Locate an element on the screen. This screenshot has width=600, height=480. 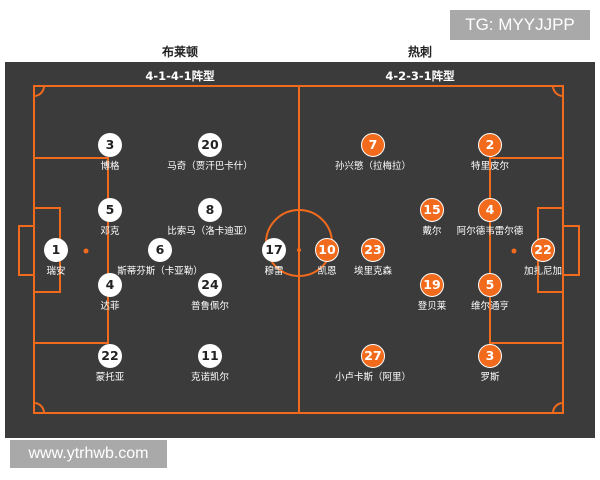
home-player: 1 瑞安 is located at coordinates (58, 257).